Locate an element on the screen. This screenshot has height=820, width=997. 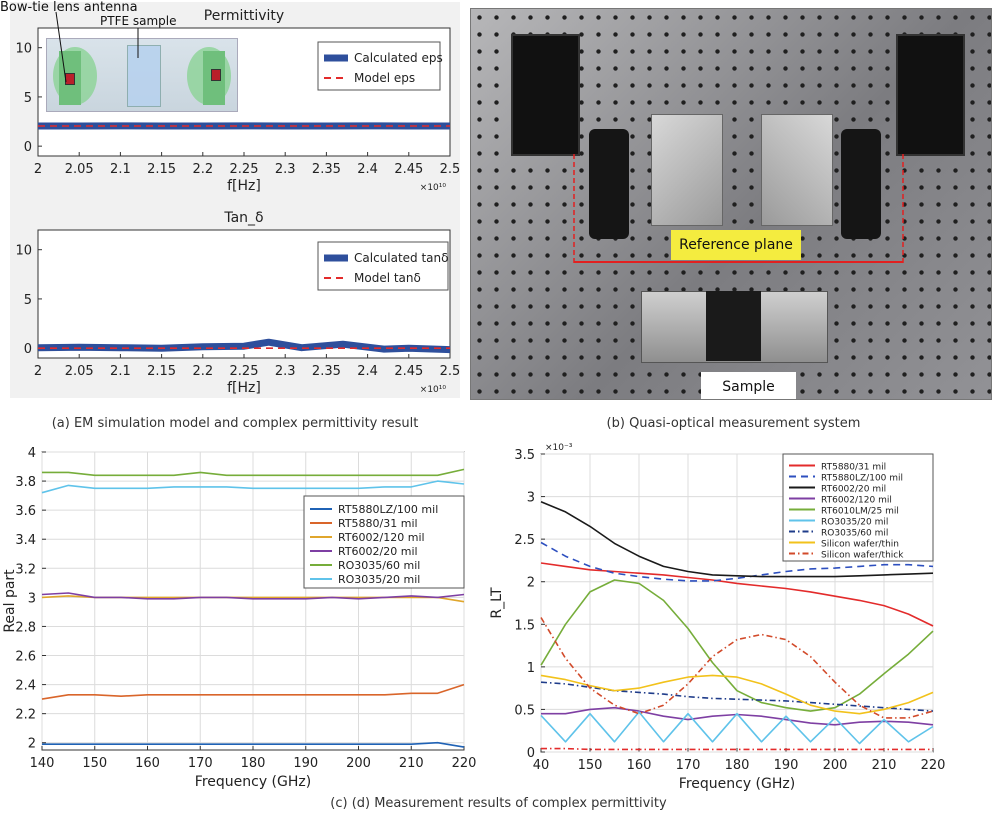
antenna-feed-right is located at coordinates (216, 75).